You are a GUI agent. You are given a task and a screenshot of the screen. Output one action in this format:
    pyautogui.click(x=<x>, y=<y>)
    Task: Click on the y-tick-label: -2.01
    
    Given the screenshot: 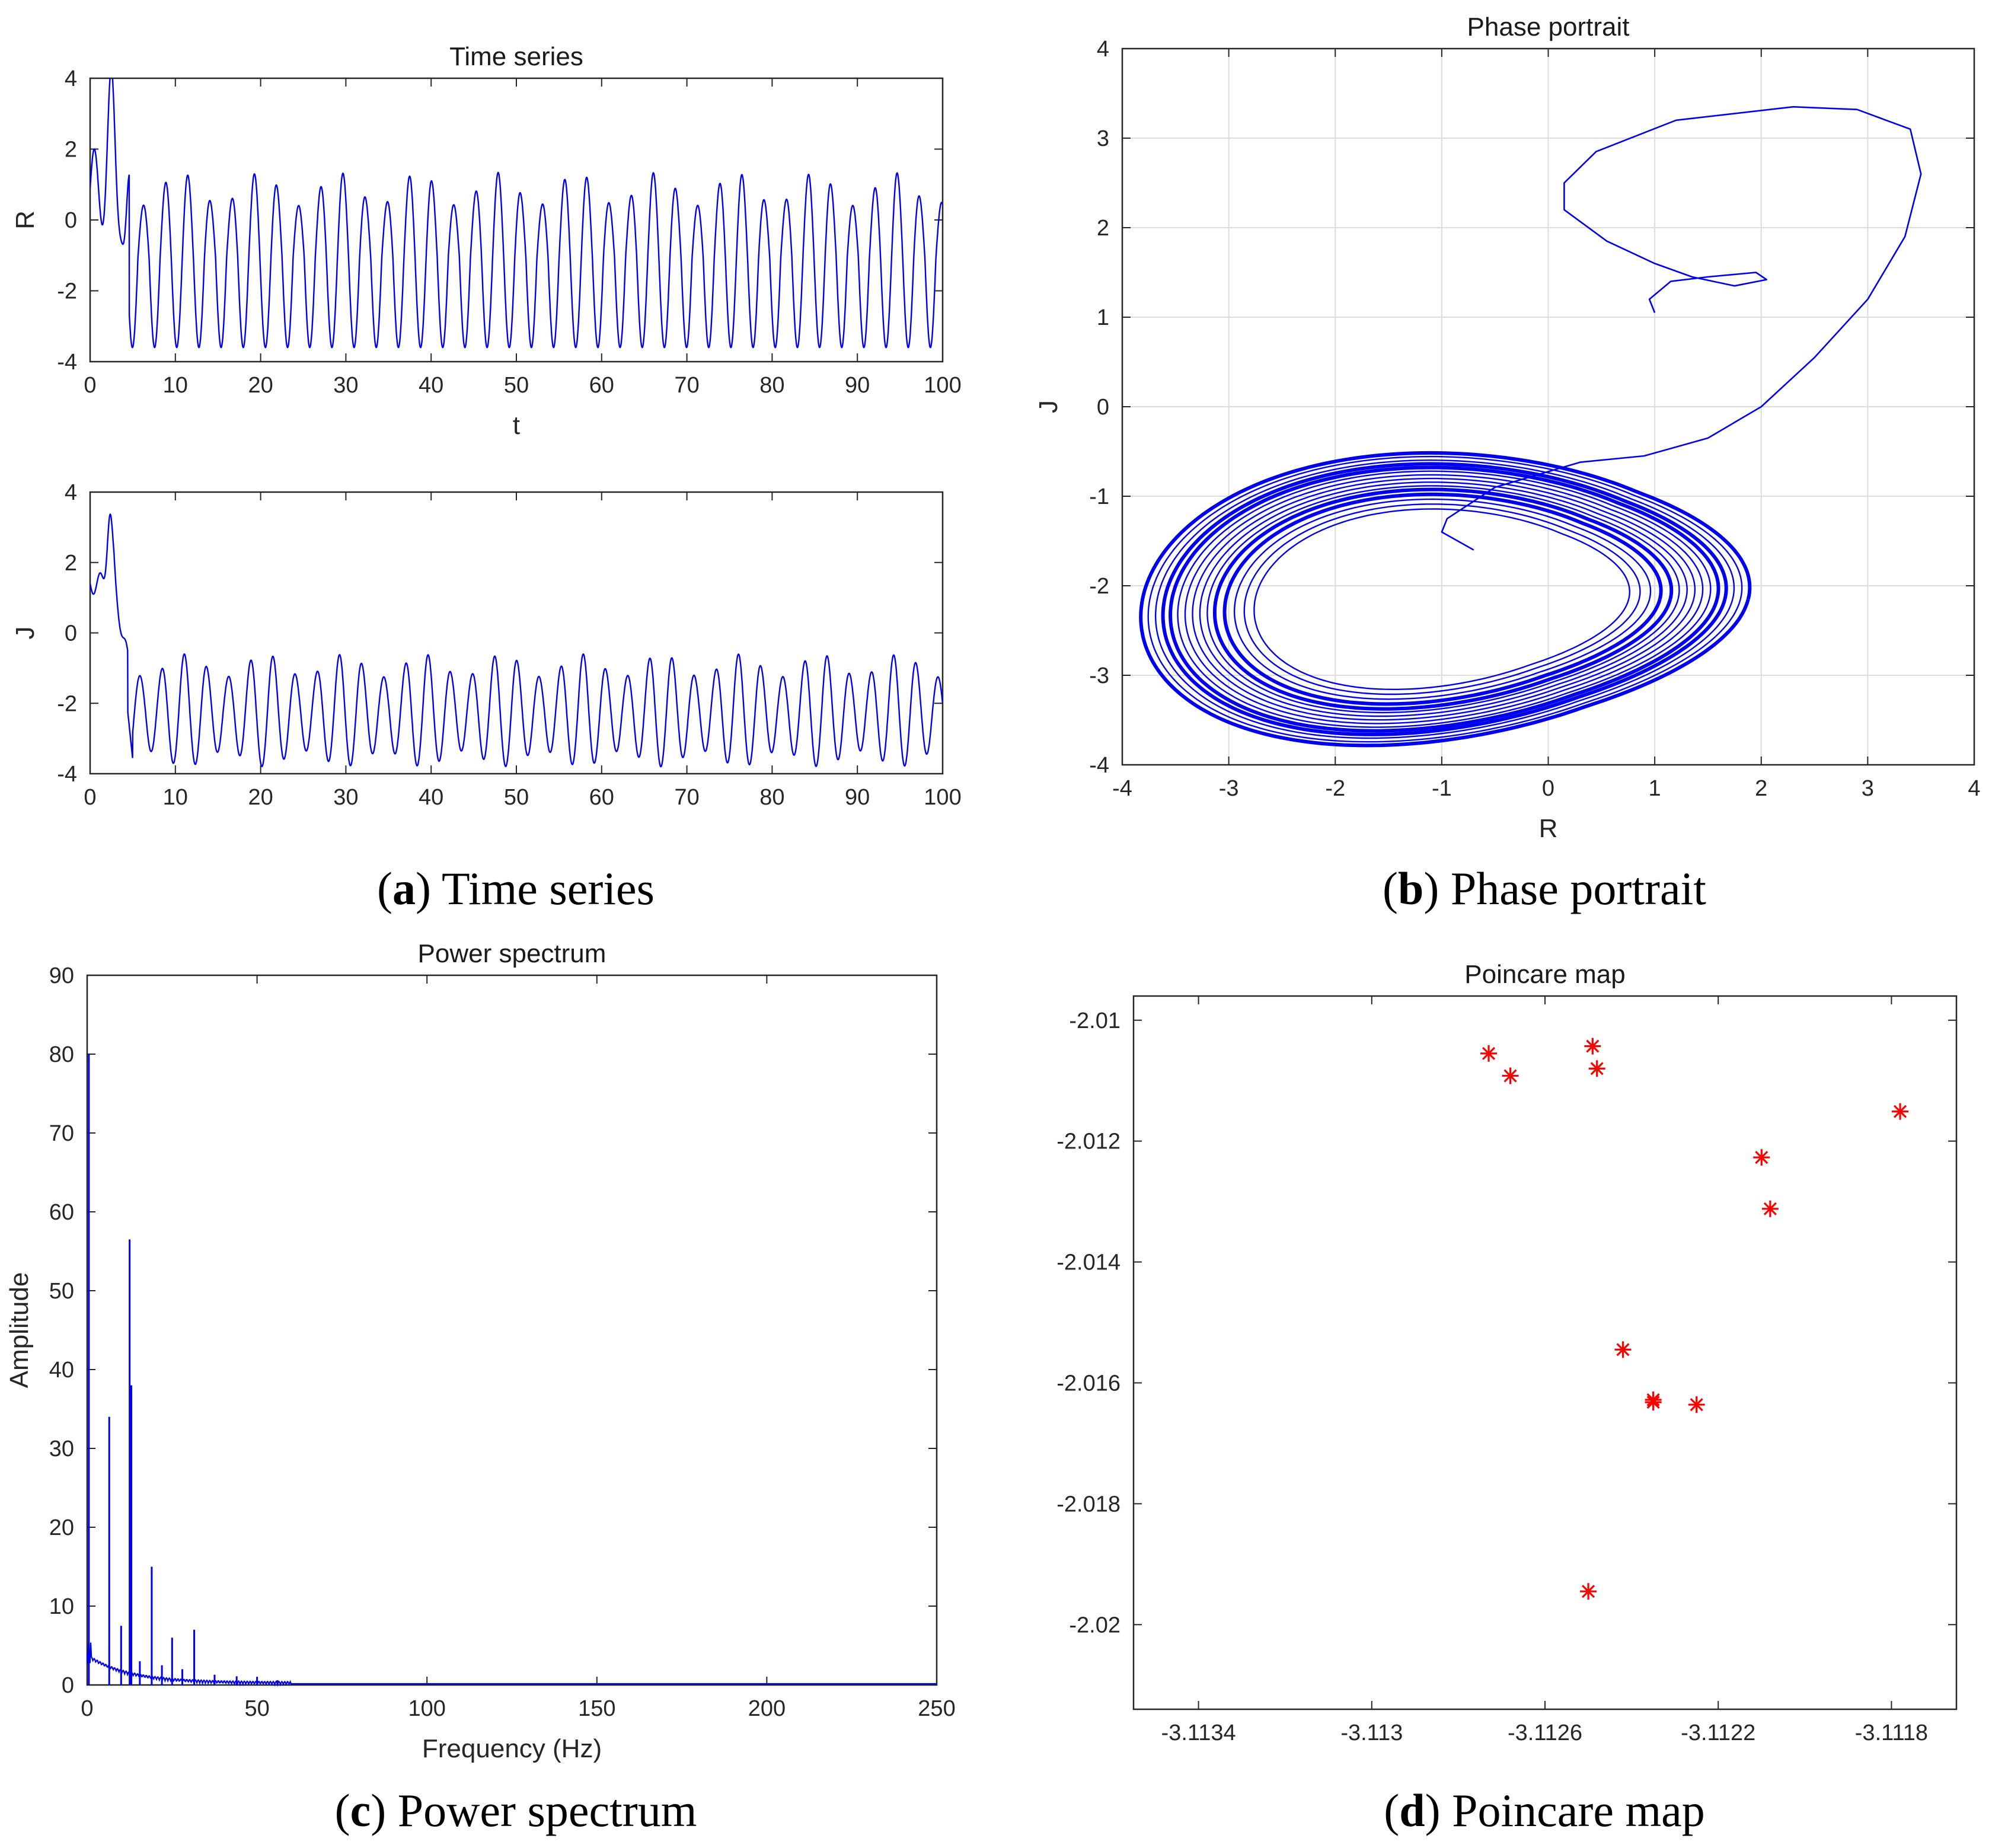 What is the action you would take?
    pyautogui.click(x=1094, y=1021)
    